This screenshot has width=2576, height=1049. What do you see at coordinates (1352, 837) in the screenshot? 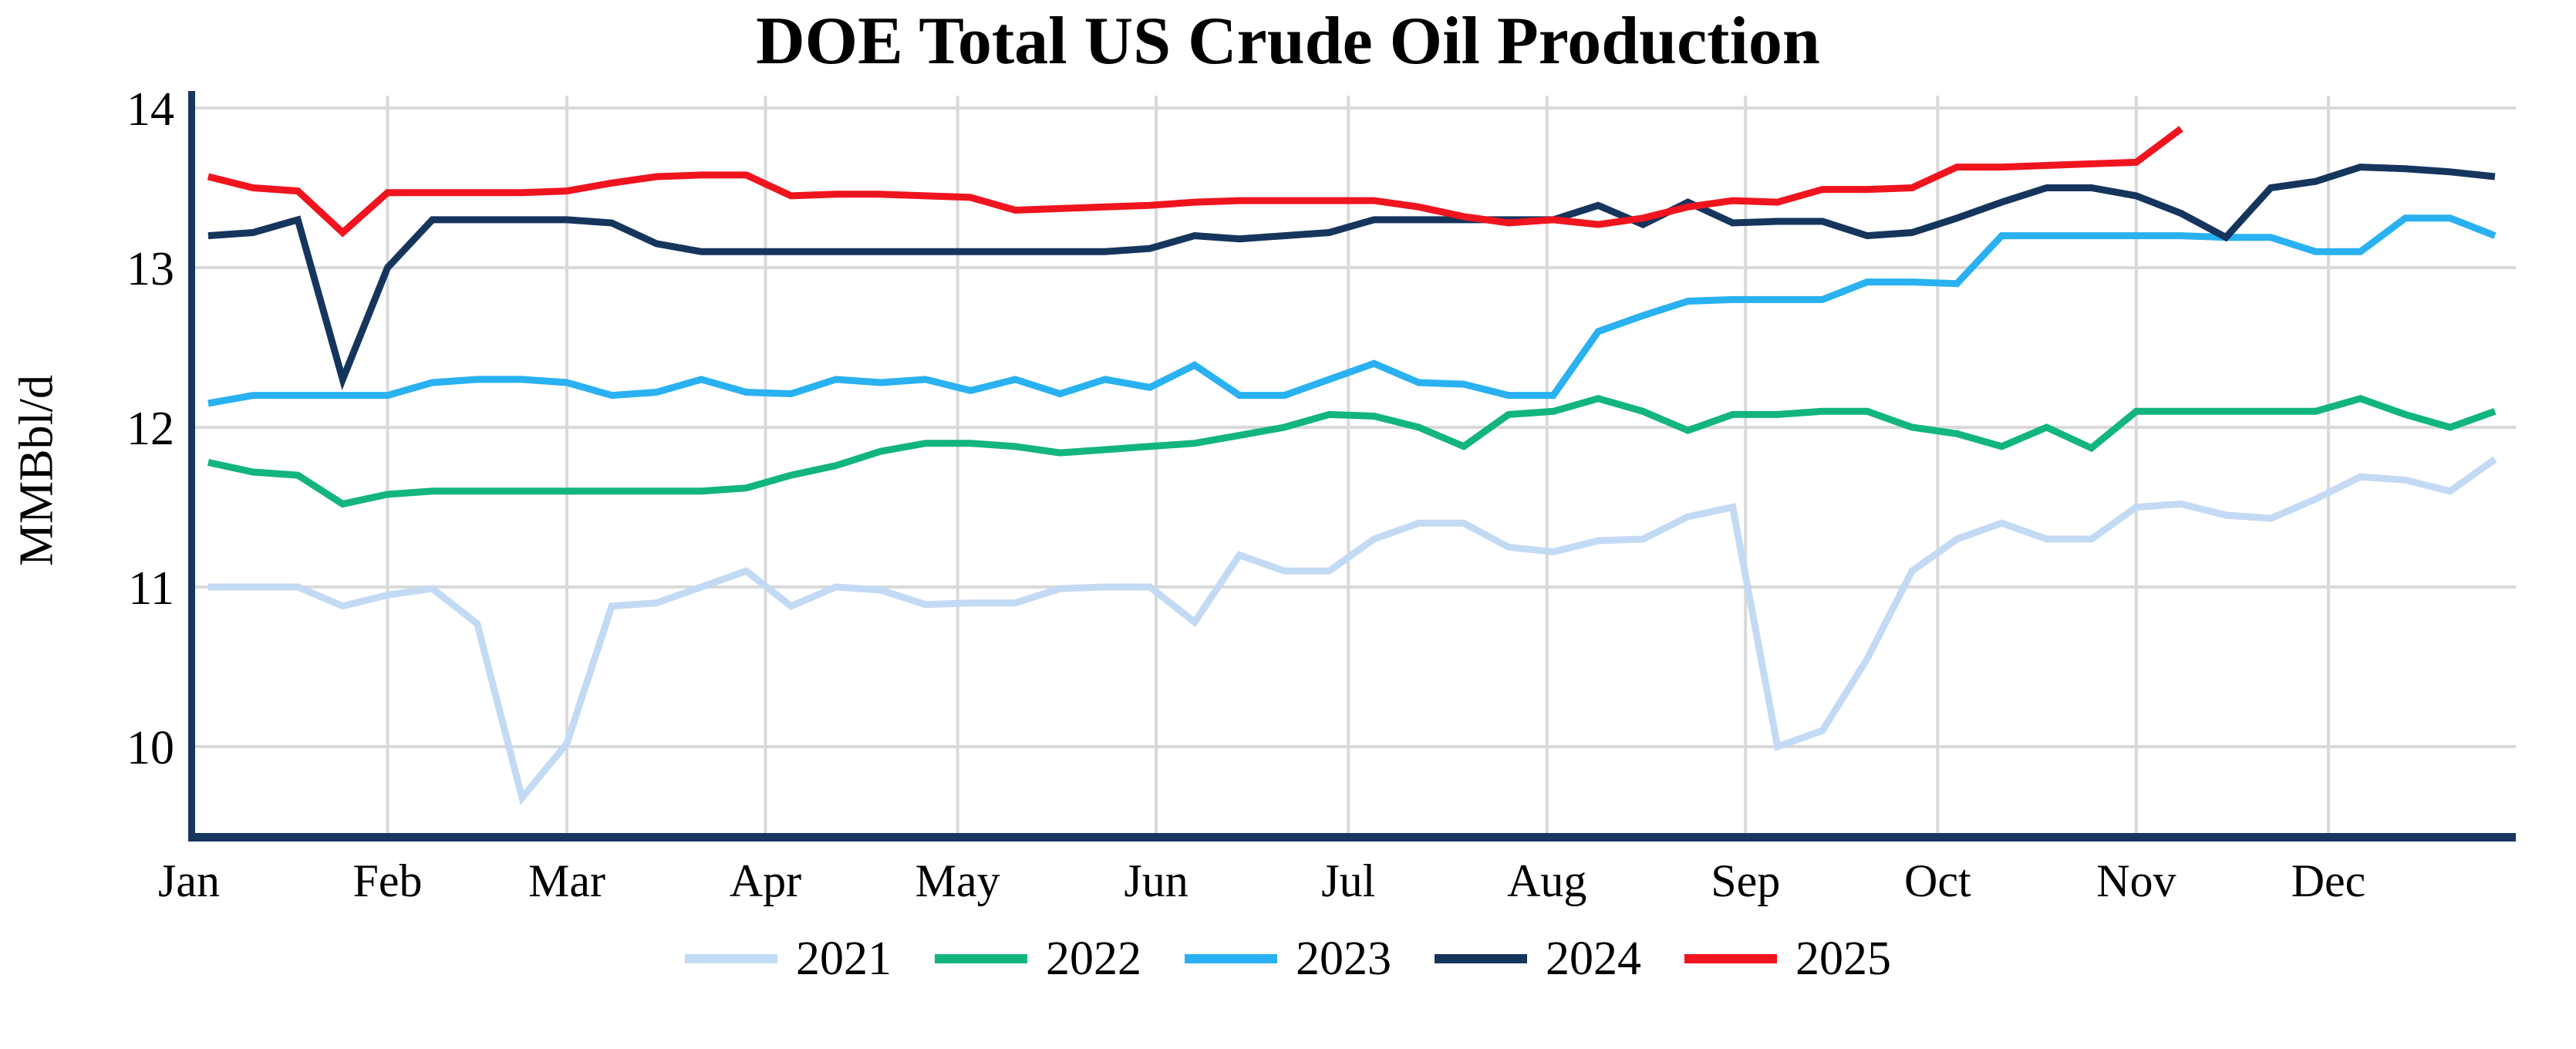
I see `x-axis-spine` at bounding box center [1352, 837].